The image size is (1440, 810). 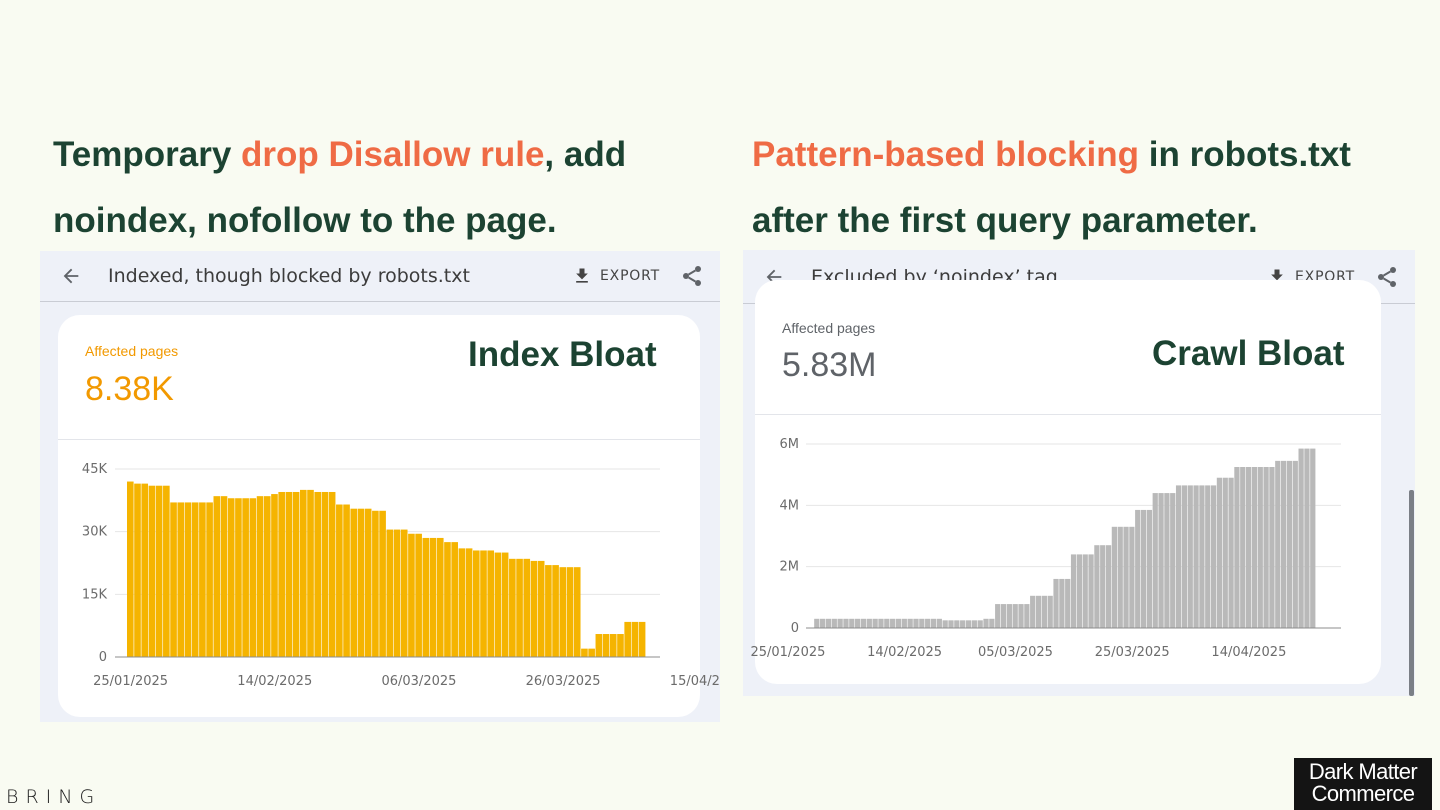 I want to click on x-tick-label: 05/03/2025, so click(x=1015, y=652).